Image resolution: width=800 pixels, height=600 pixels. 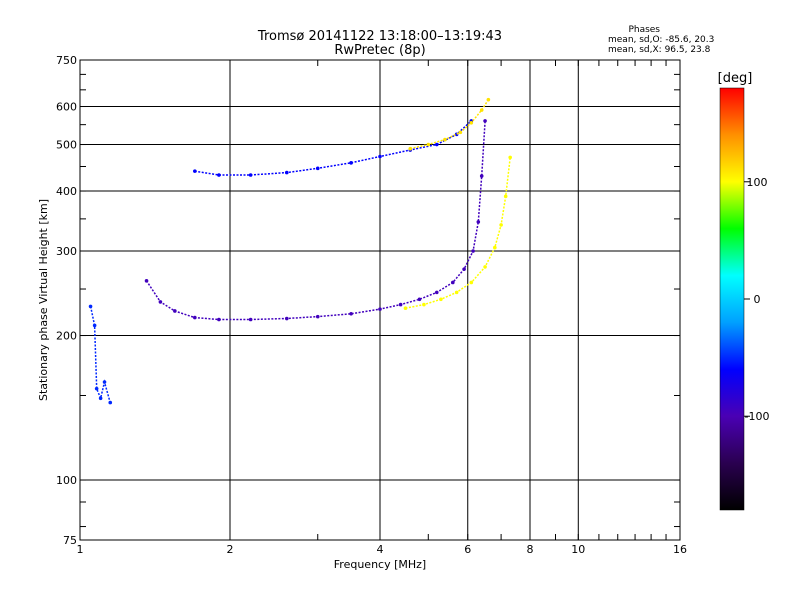 What do you see at coordinates (80, 549) in the screenshot?
I see `x-tick-label: 1` at bounding box center [80, 549].